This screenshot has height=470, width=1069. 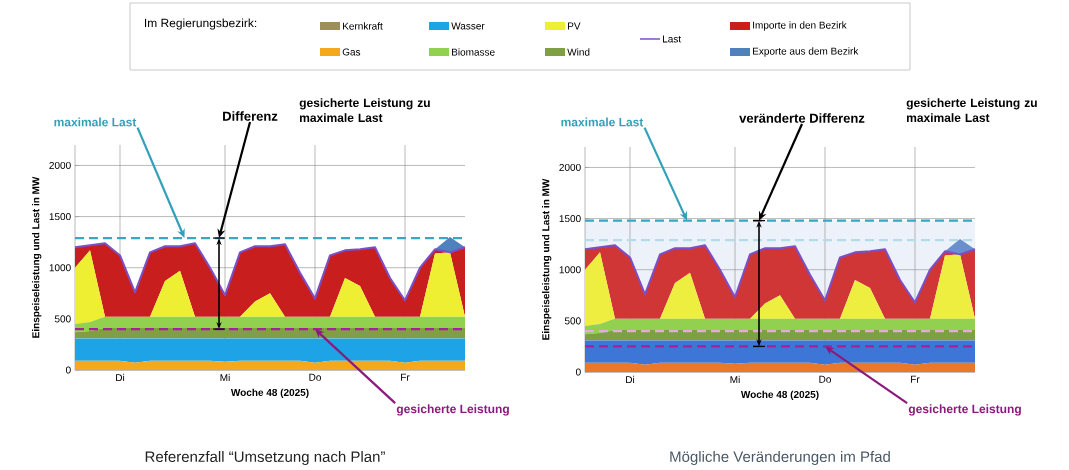 What do you see at coordinates (265, 457) in the screenshot?
I see `text: Referenzfall “Umsetzung nach Plan”` at bounding box center [265, 457].